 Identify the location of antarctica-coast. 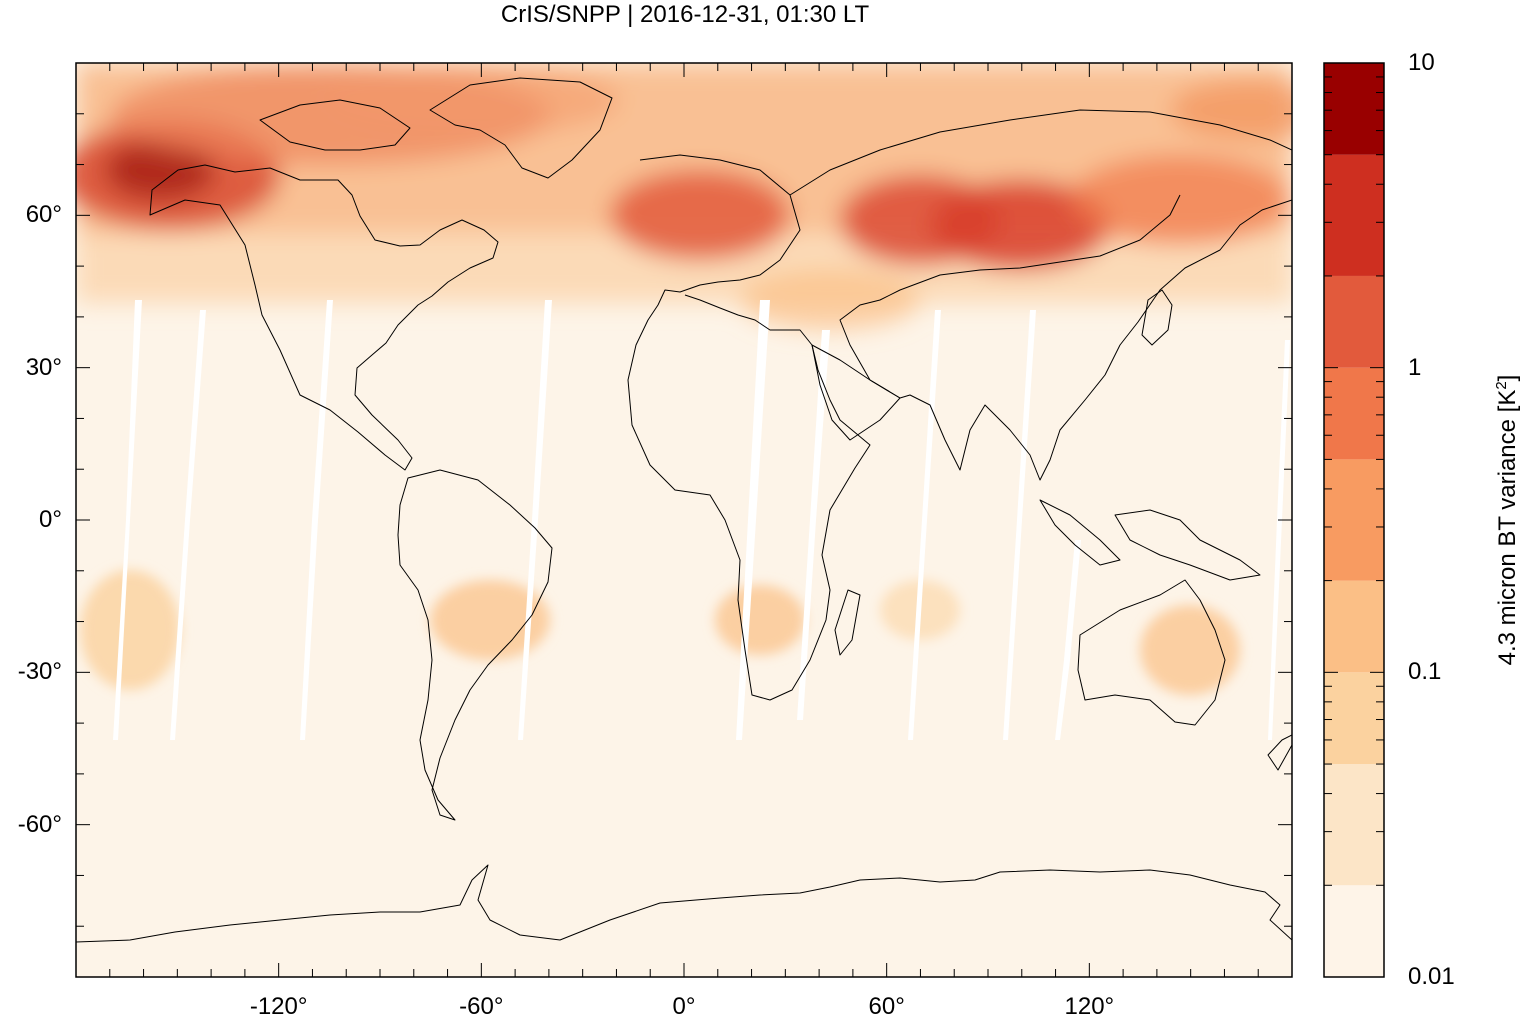
(684, 903).